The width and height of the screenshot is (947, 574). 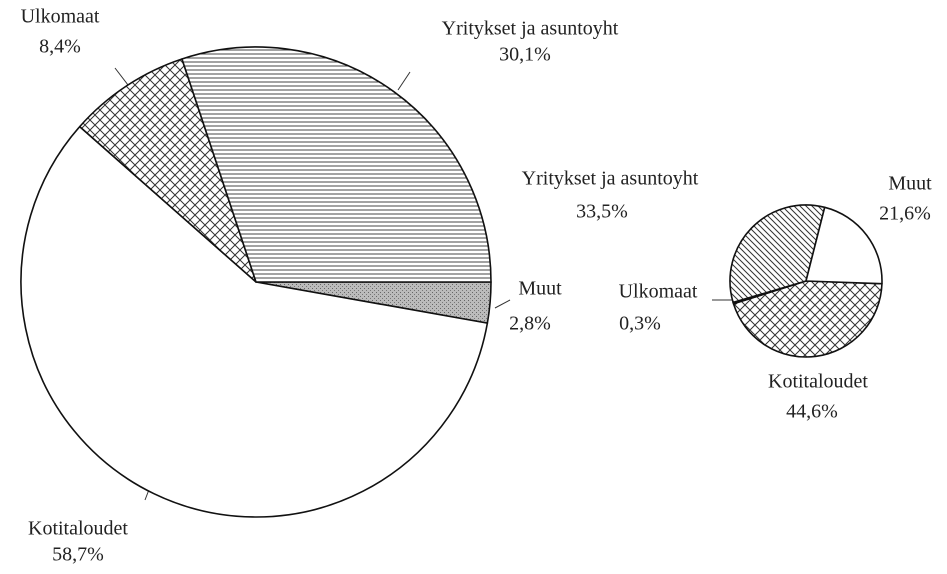 What do you see at coordinates (812, 412) in the screenshot?
I see `slice-value-label: 44,6%` at bounding box center [812, 412].